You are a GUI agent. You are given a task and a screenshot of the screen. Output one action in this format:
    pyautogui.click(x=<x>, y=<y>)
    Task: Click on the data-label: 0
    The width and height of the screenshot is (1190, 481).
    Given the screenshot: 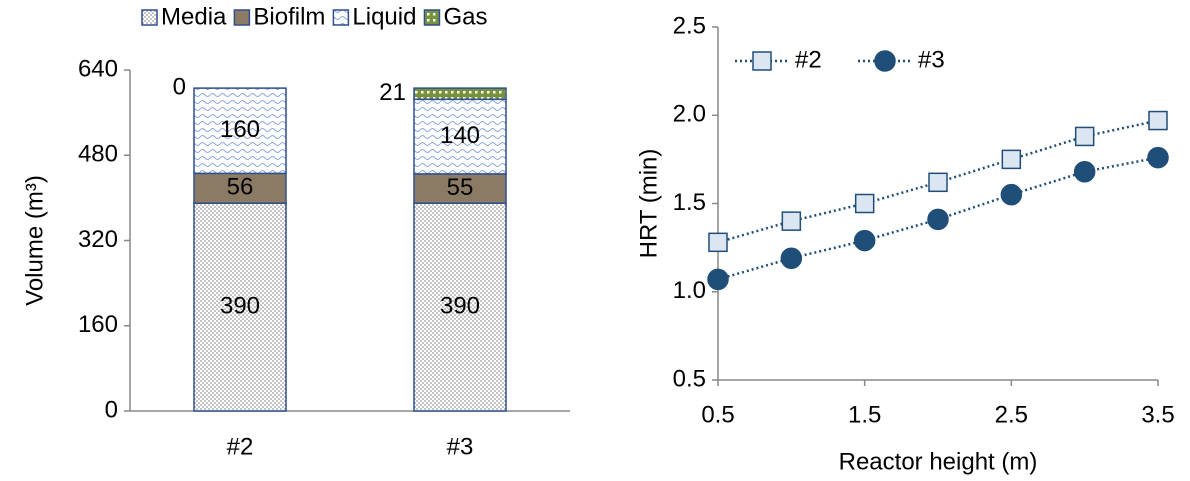 What is the action you would take?
    pyautogui.click(x=179, y=86)
    